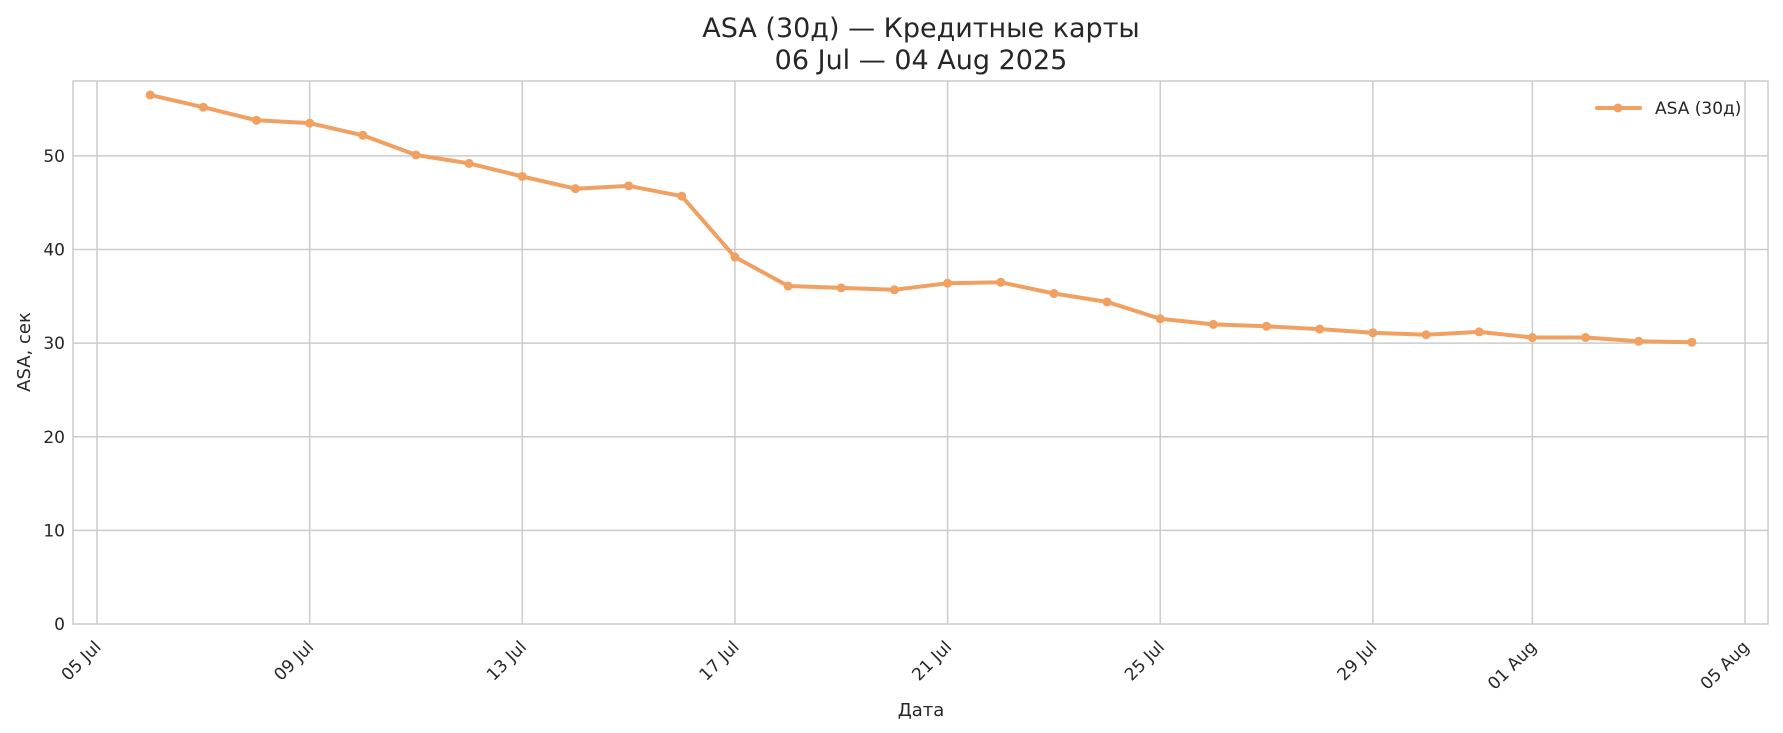 This screenshot has width=1783, height=733. What do you see at coordinates (82, 661) in the screenshot?
I see `x-tick-label: 05 Jul` at bounding box center [82, 661].